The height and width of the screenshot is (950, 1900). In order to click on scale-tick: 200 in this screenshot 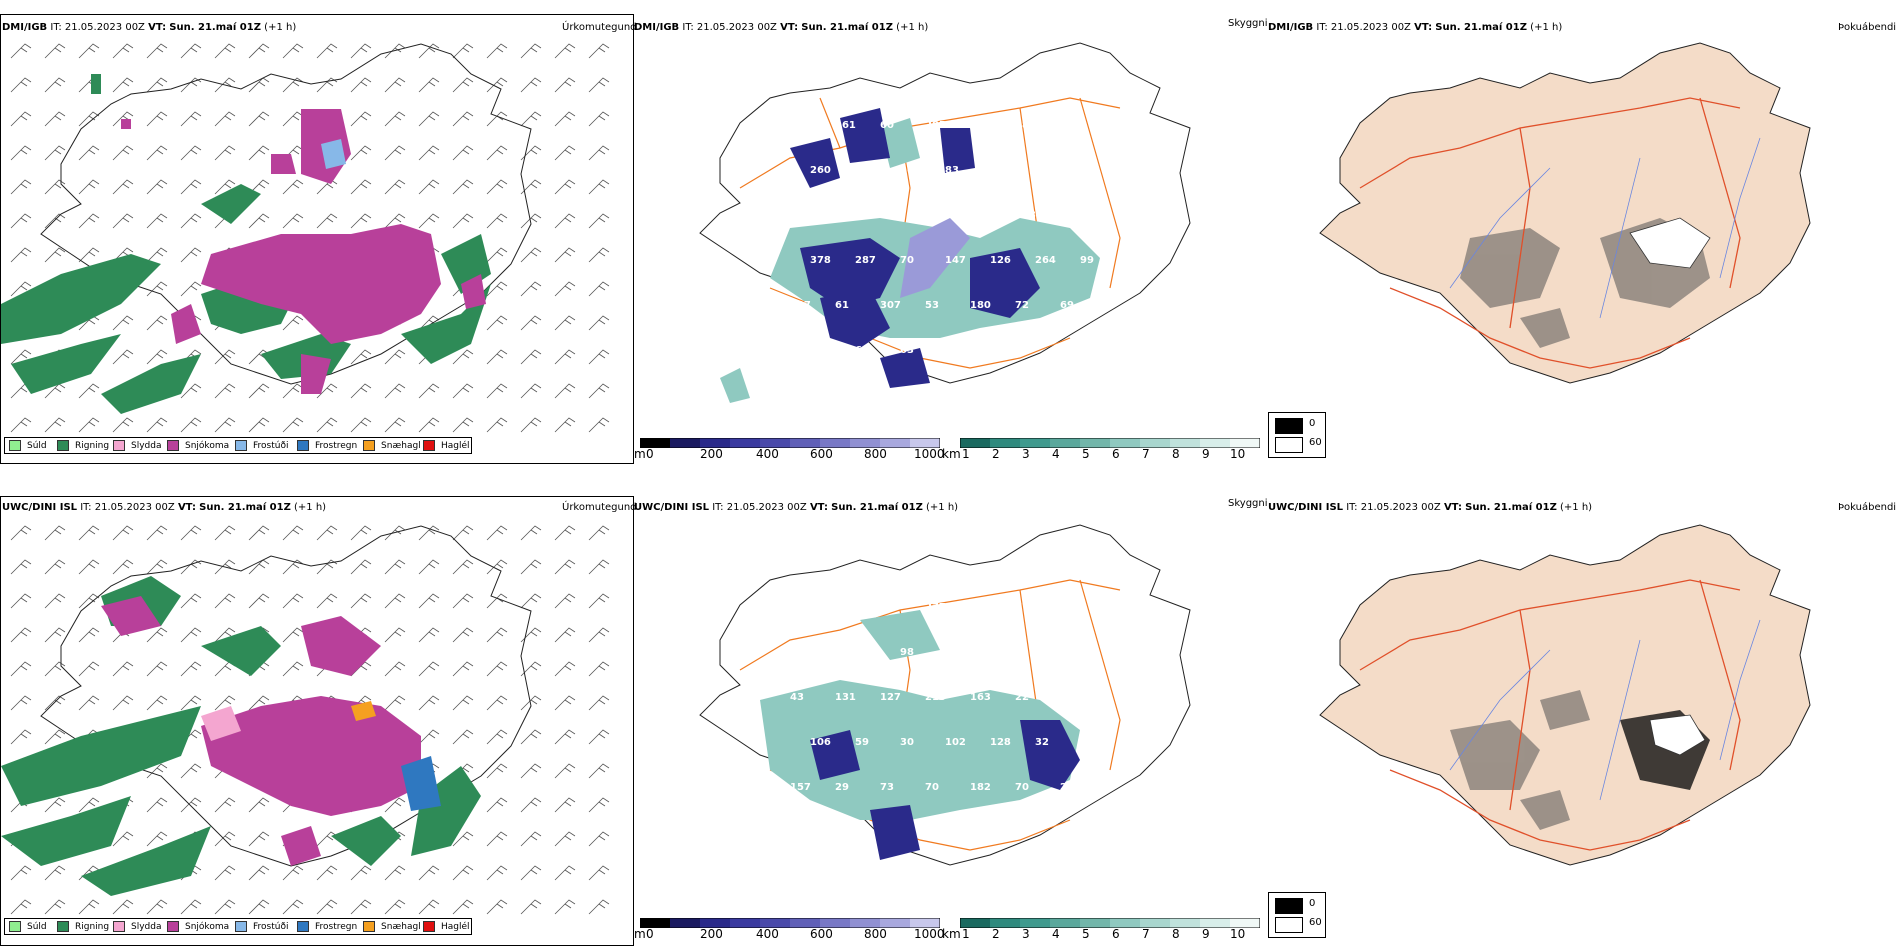, I will do `click(711, 454)`.